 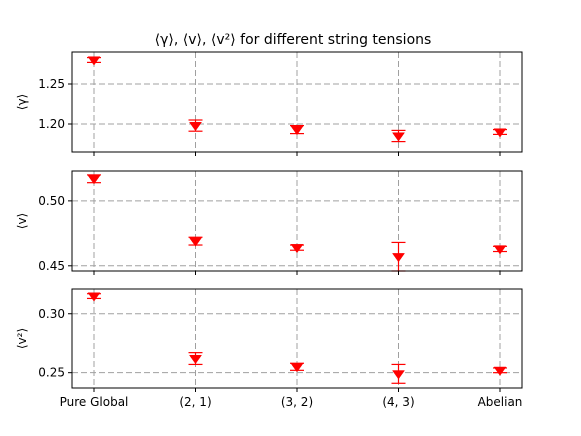 I want to click on y-axis-label: ⟨γ⟩, so click(x=22, y=102).